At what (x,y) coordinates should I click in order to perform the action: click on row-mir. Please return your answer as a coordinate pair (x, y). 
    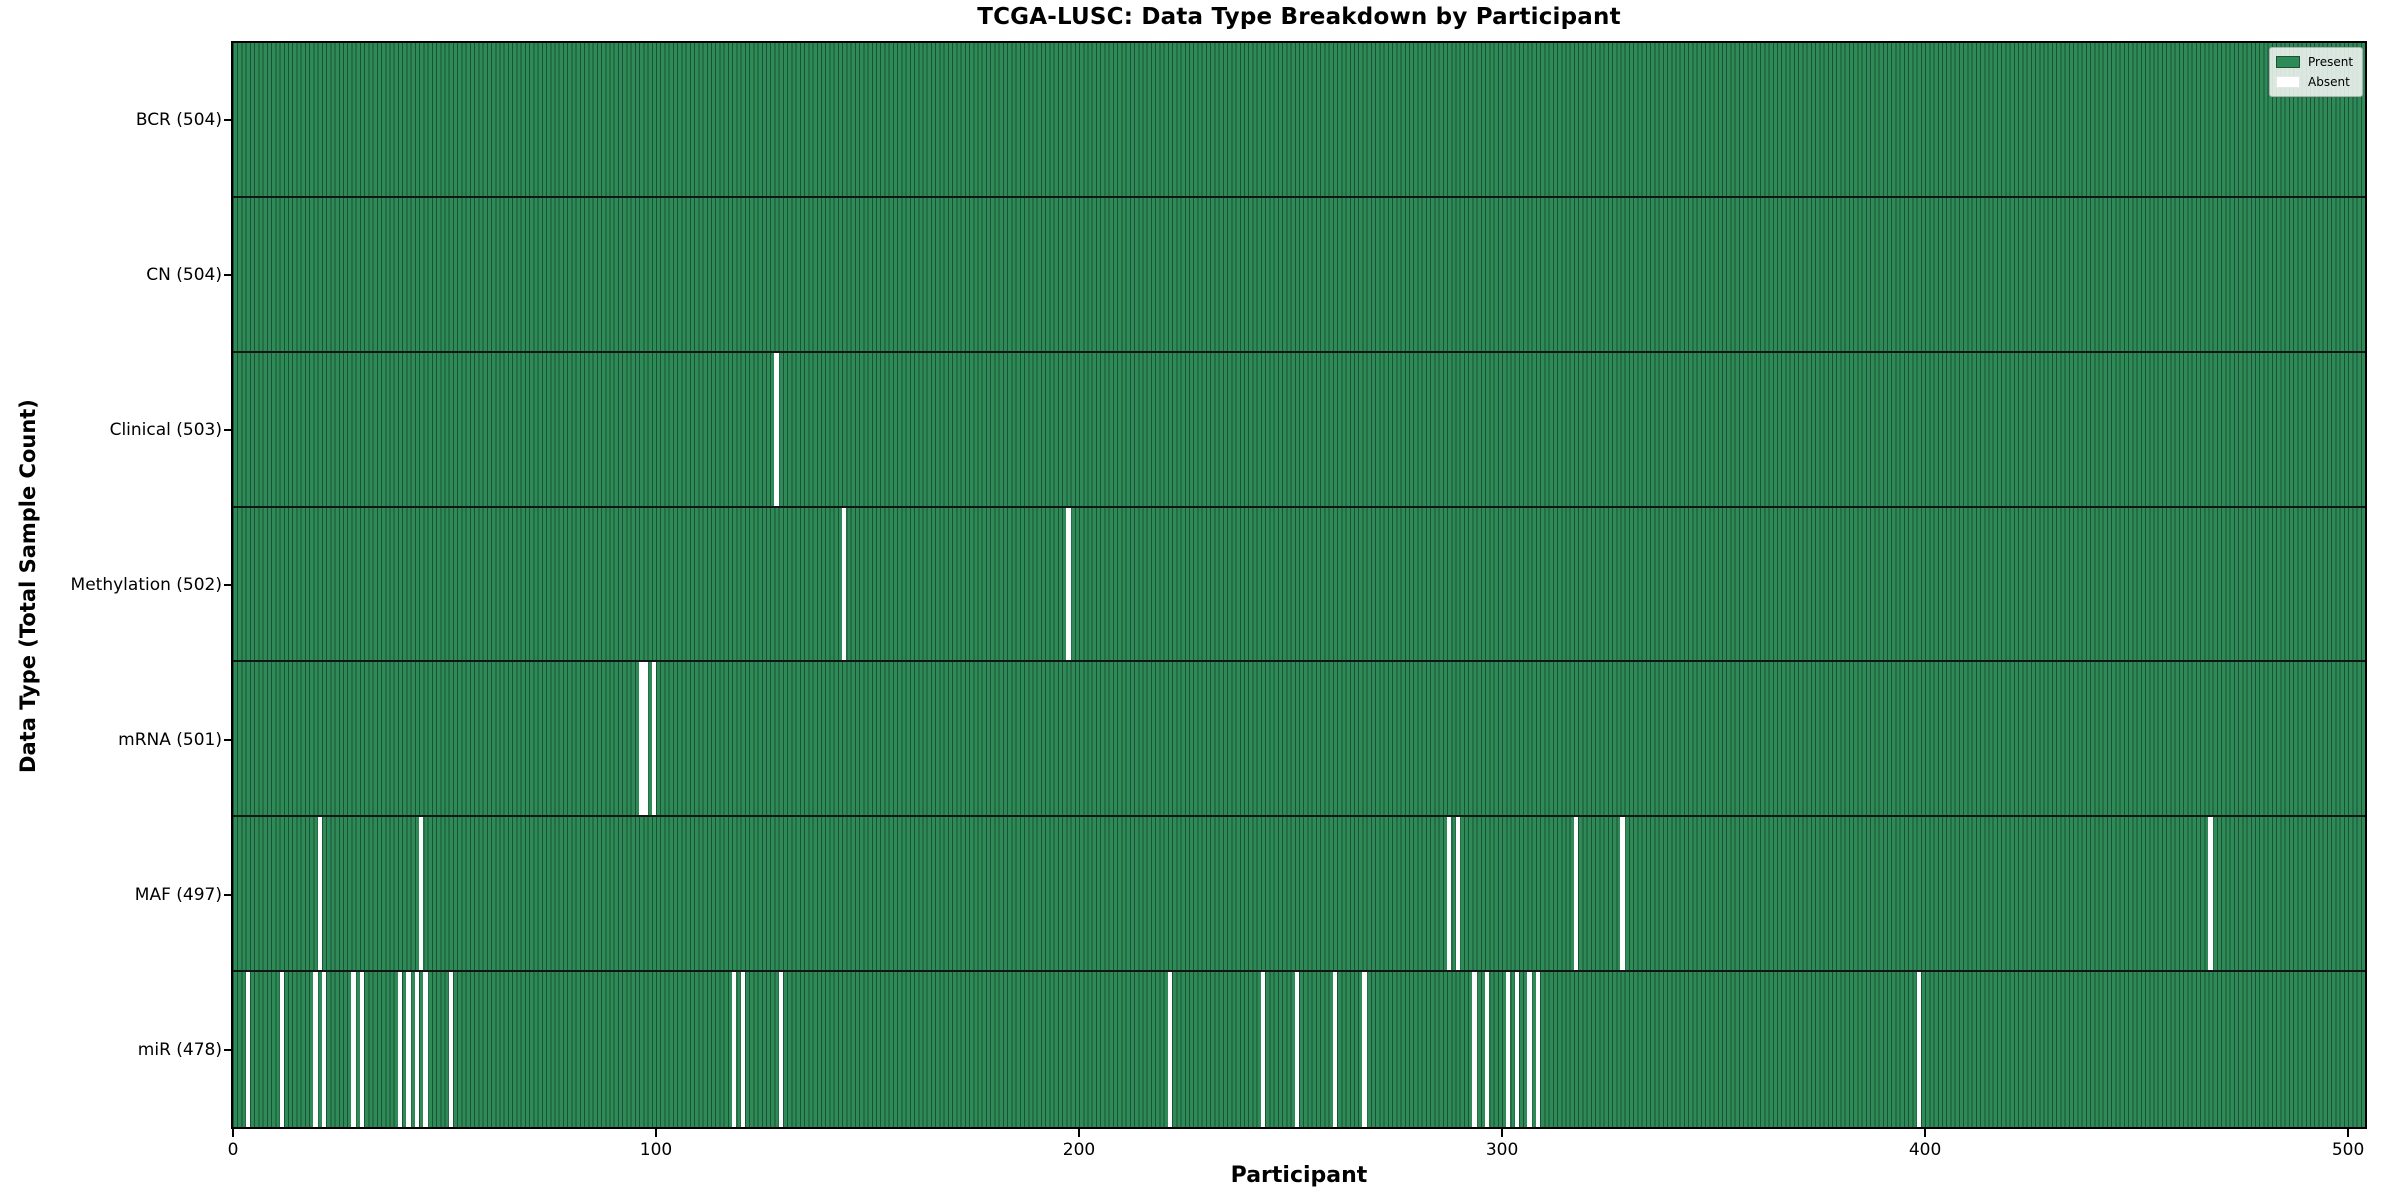
    Looking at the image, I should click on (1299, 1049).